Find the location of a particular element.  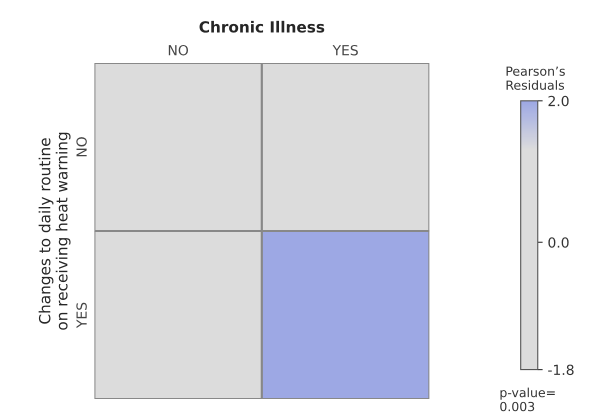

color-bar-label: 0.0 is located at coordinates (558, 242).